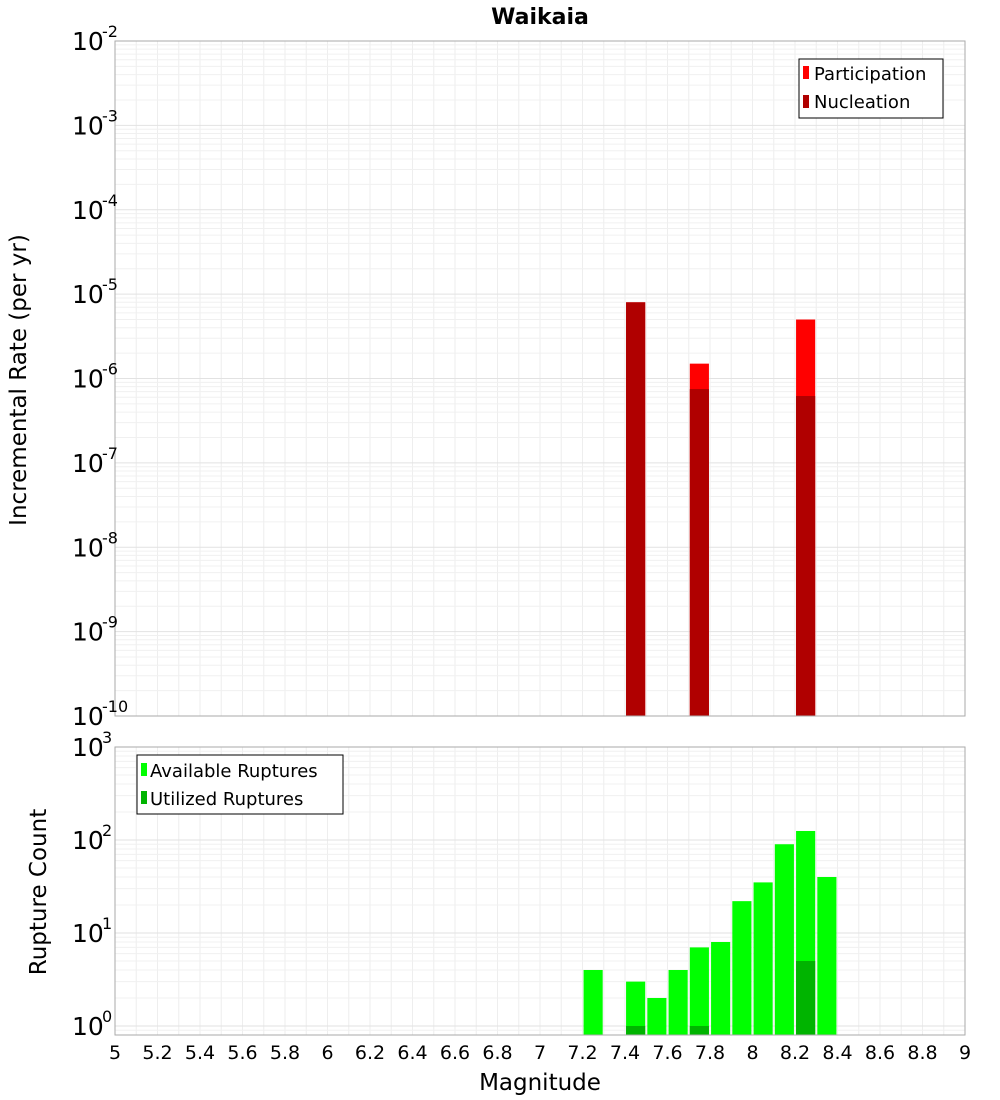  What do you see at coordinates (115, 706) in the screenshot?
I see `rate-y-tick-exp: -10` at bounding box center [115, 706].